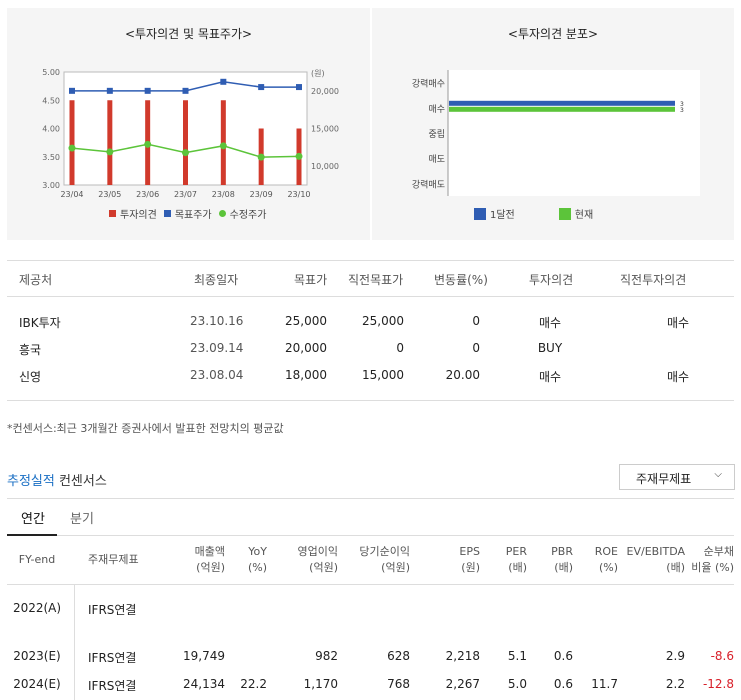 This screenshot has height=700, width=741. Describe the element at coordinates (74, 642) in the screenshot. I see `financial-table-column-divider` at that location.